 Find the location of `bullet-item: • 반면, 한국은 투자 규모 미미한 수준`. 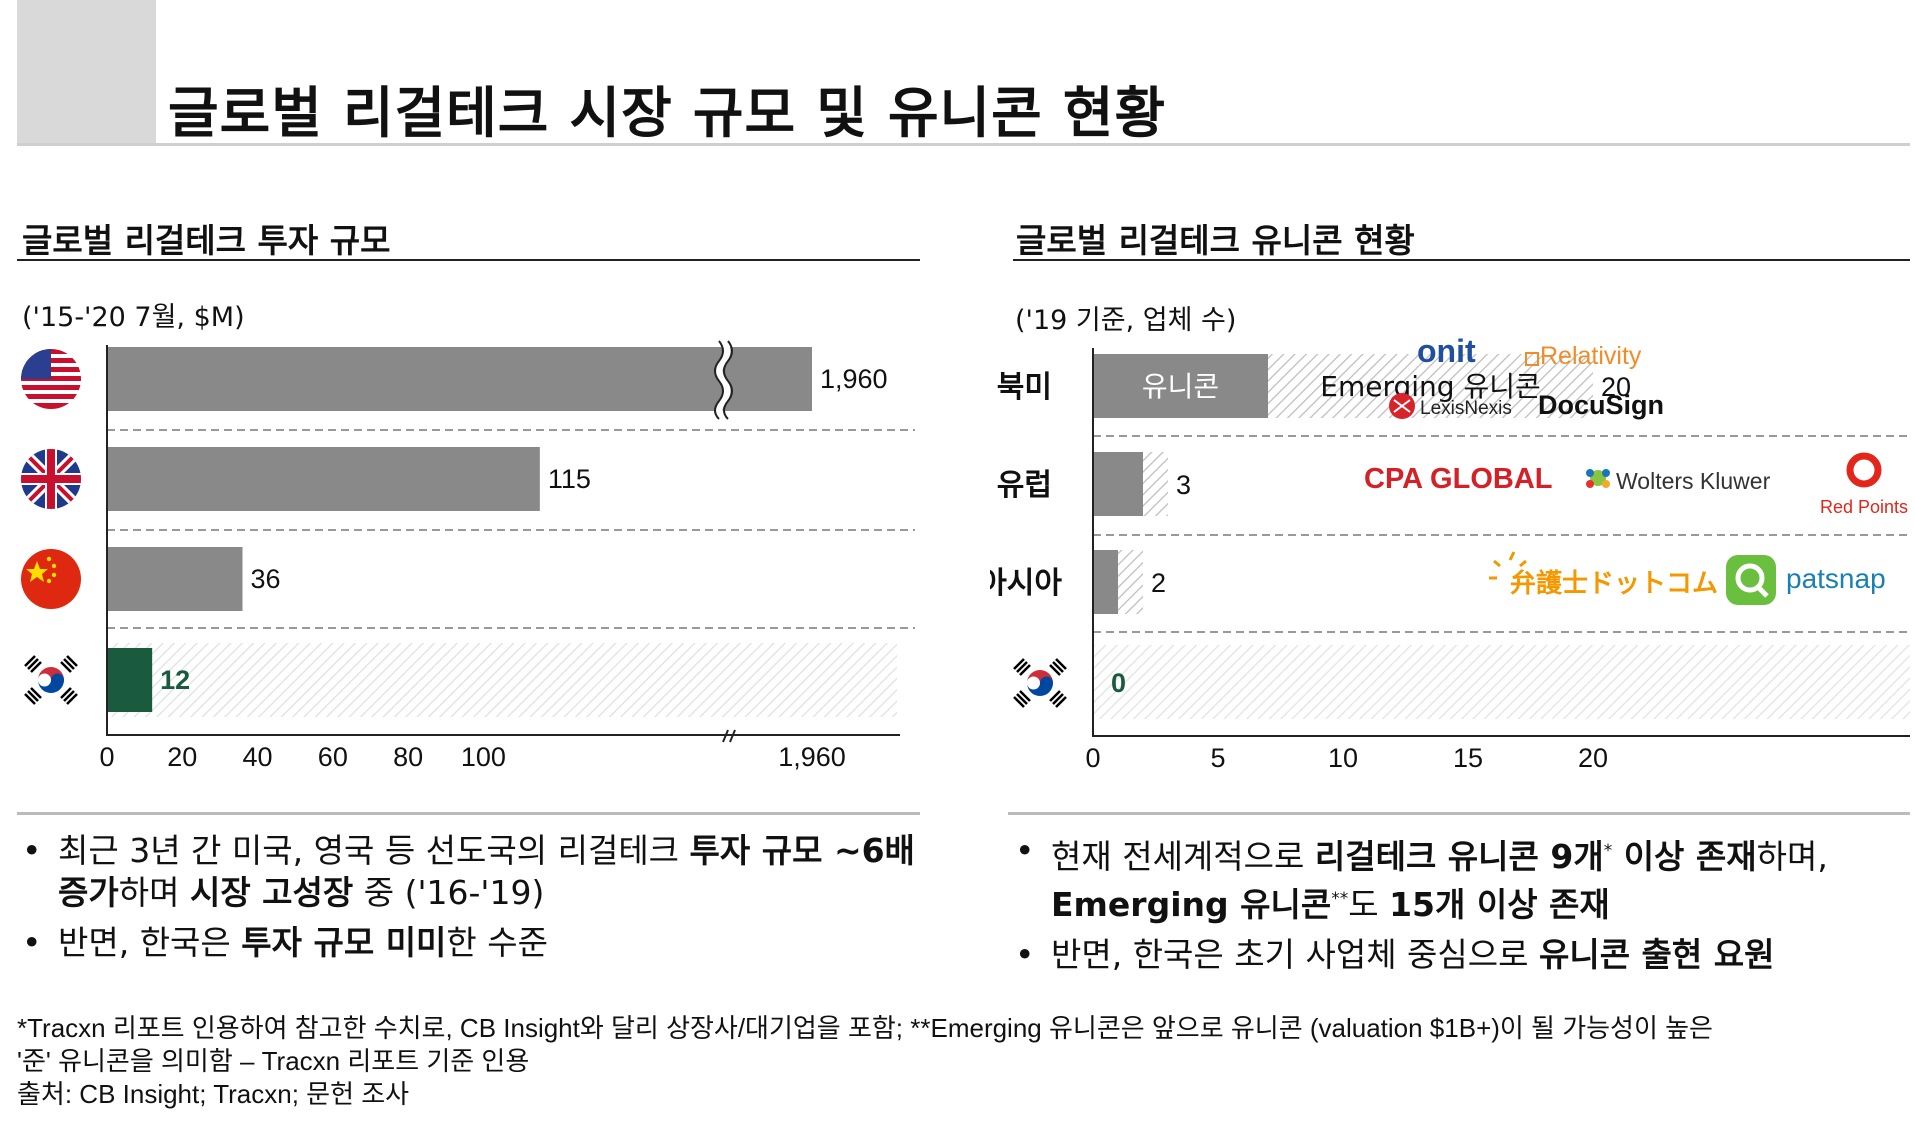

bullet-item: • 반면, 한국은 투자 규모 미미한 수준 is located at coordinates (472, 943).